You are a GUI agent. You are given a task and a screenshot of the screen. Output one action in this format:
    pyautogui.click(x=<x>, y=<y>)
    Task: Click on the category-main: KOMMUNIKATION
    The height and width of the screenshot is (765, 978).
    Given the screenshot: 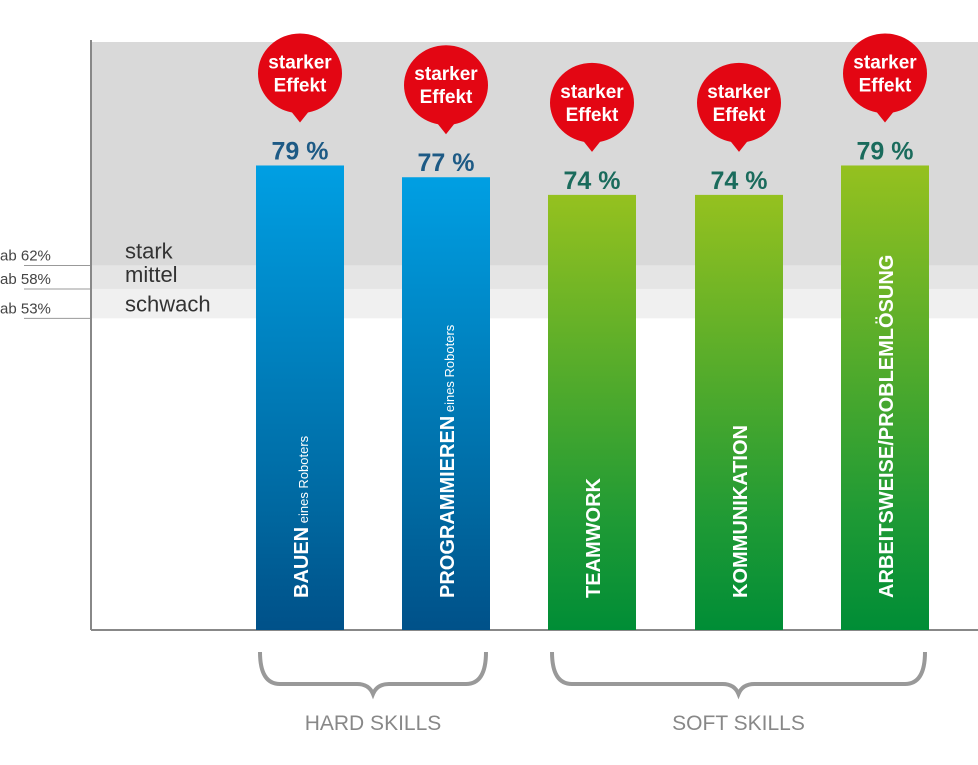 What is the action you would take?
    pyautogui.click(x=741, y=511)
    